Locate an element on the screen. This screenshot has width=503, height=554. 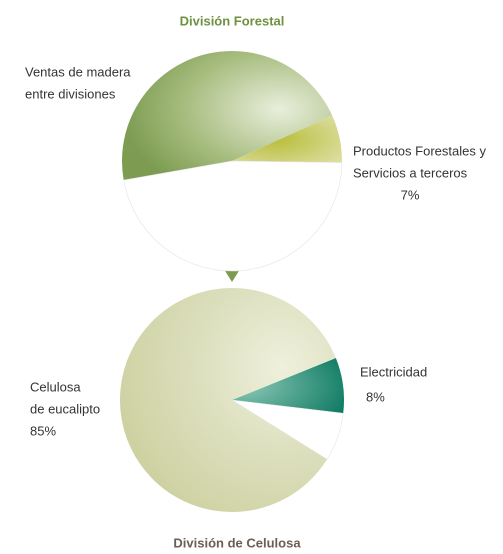
slice-label: Ventas de madera is located at coordinates (78, 71).